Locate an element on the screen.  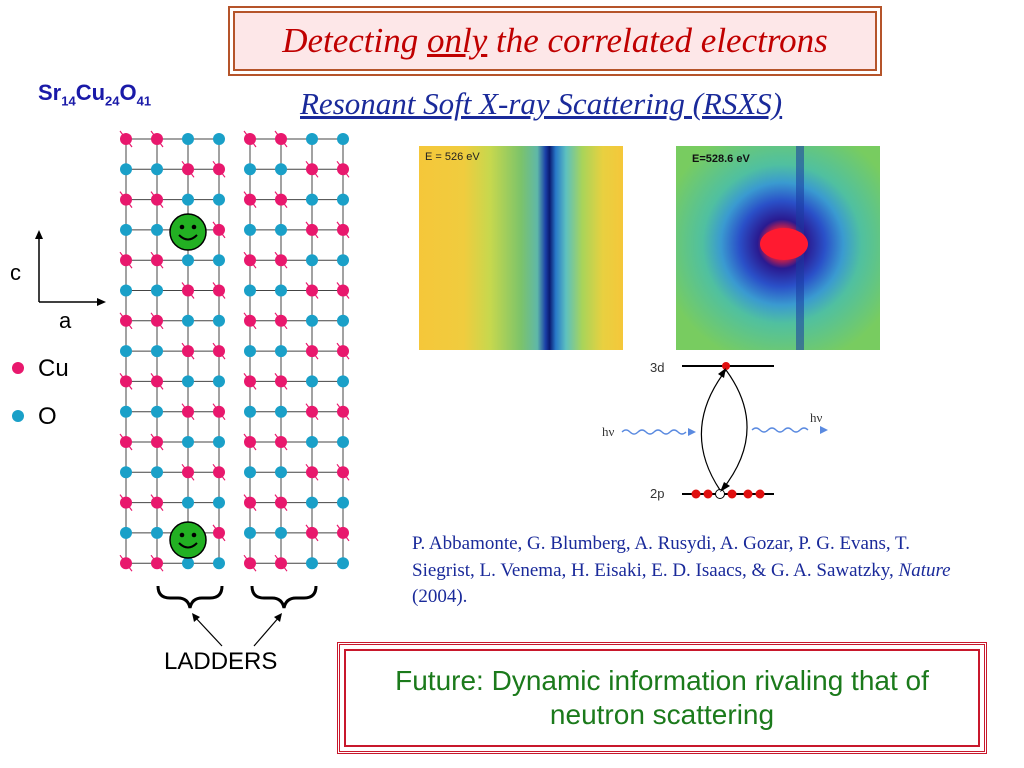
right-arrow-line is located at coordinates (267, 631).